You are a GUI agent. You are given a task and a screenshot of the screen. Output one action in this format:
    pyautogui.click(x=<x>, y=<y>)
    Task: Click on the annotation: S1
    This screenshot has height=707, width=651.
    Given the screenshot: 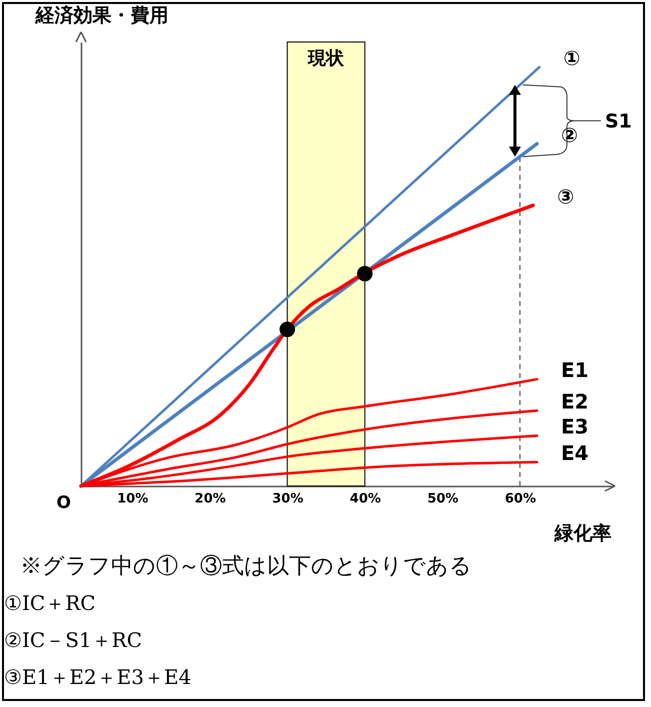 What is the action you would take?
    pyautogui.click(x=618, y=121)
    